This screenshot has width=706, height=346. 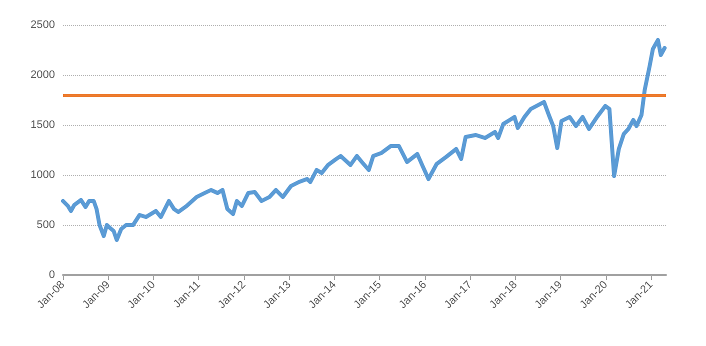 What do you see at coordinates (42, 125) in the screenshot?
I see `y-tick-label: 1500` at bounding box center [42, 125].